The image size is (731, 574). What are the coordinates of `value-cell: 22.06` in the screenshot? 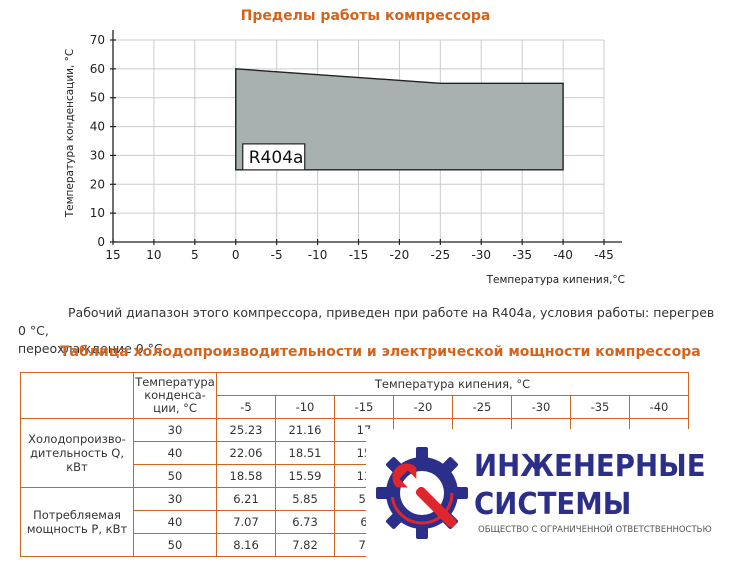 It's located at (246, 453).